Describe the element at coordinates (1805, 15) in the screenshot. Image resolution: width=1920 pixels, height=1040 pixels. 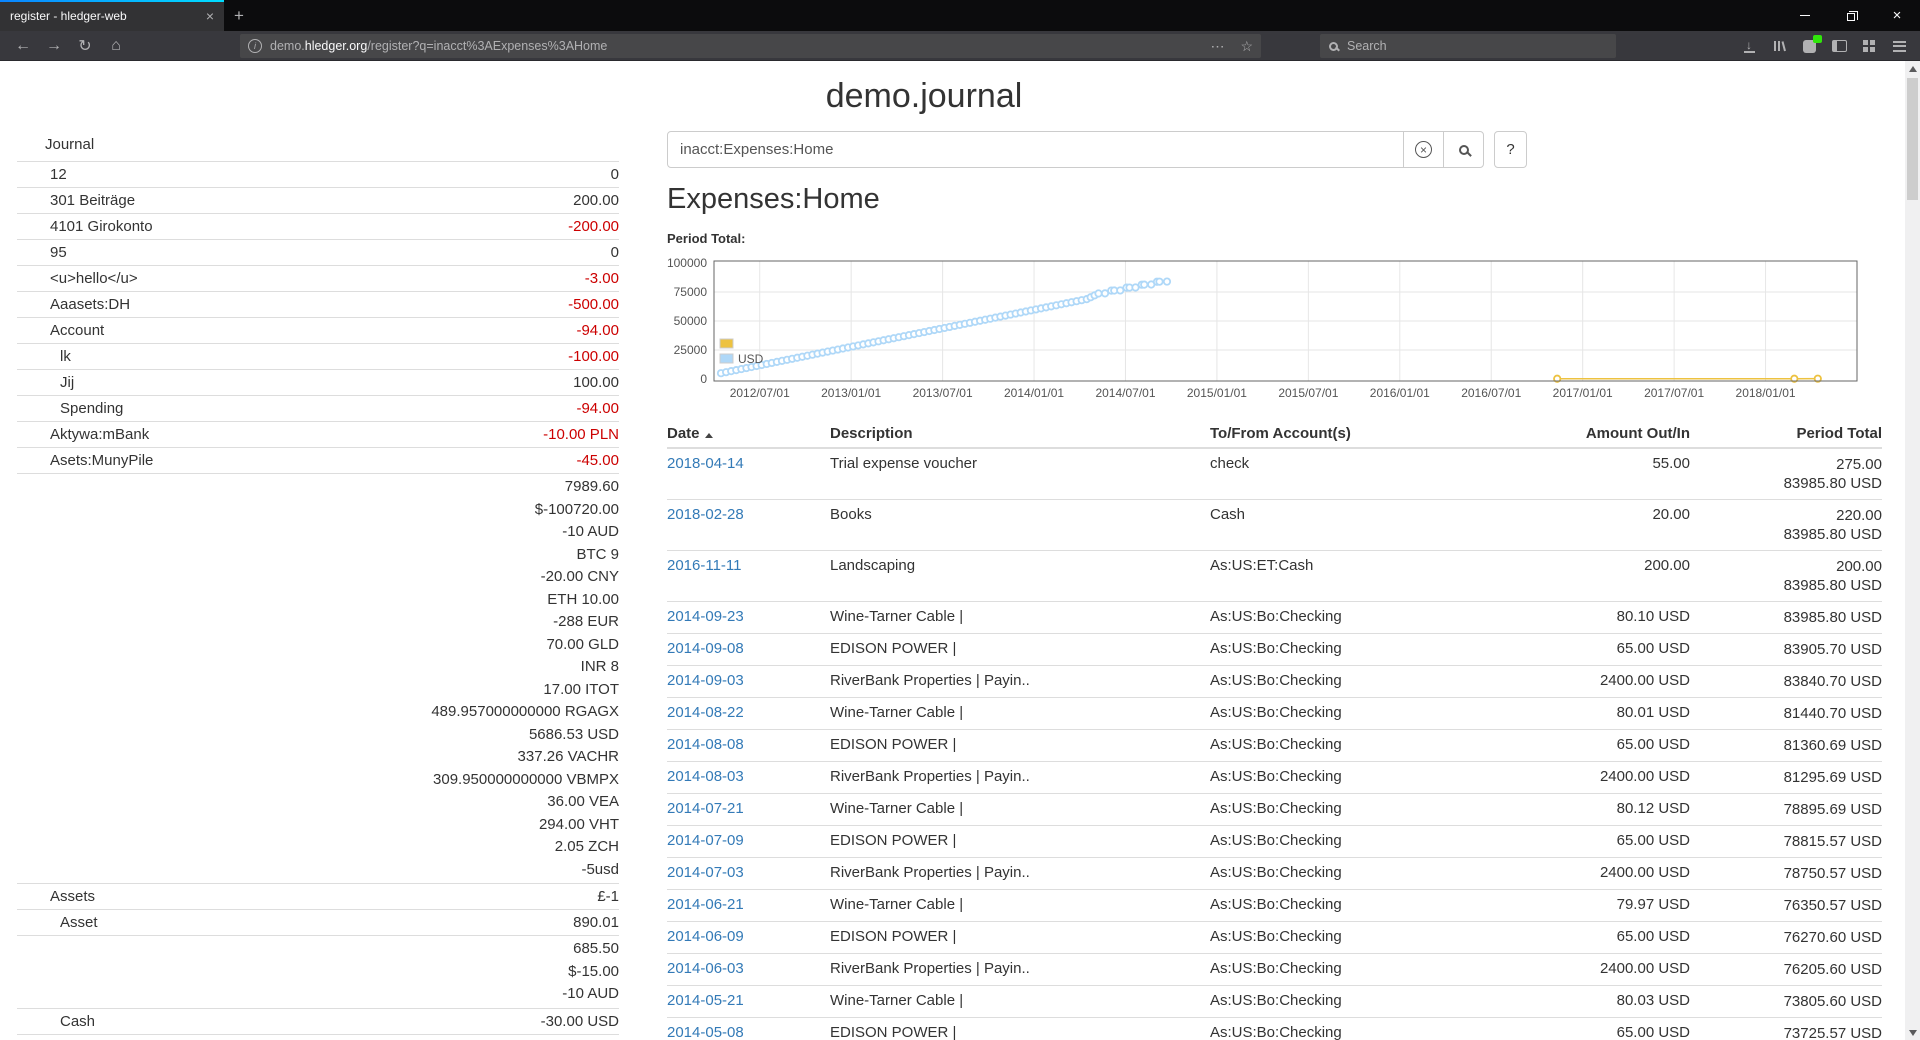
I see `minimize-button` at that location.